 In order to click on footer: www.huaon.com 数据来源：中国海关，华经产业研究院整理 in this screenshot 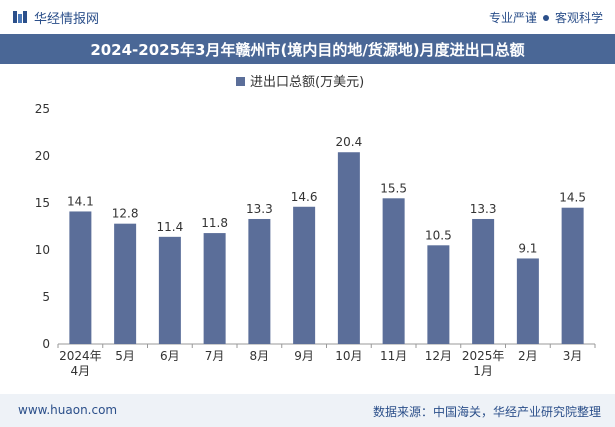, I will do `click(307, 410)`.